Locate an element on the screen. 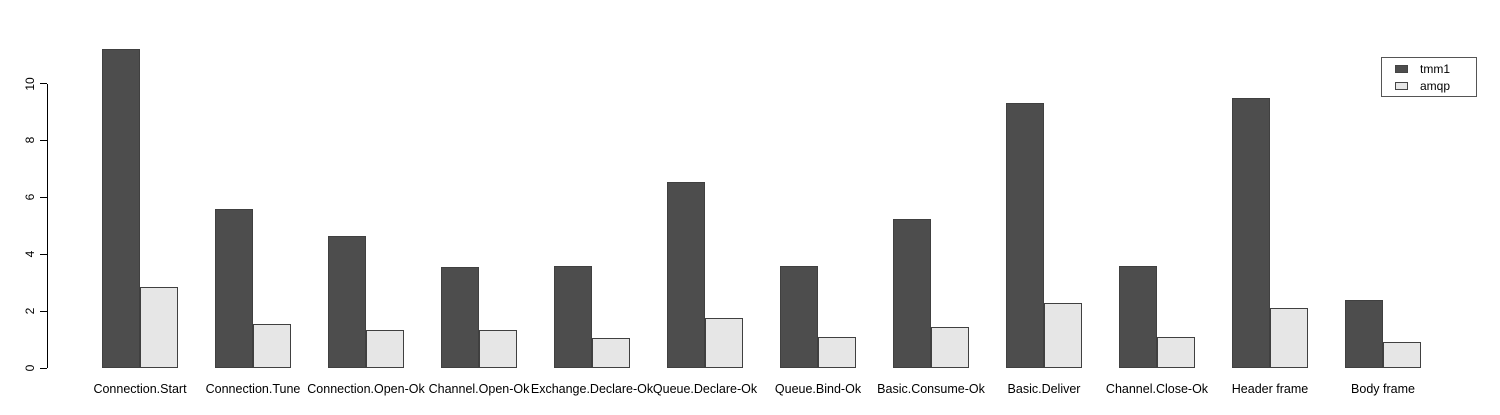  legend-swatch-amqp is located at coordinates (1401, 85).